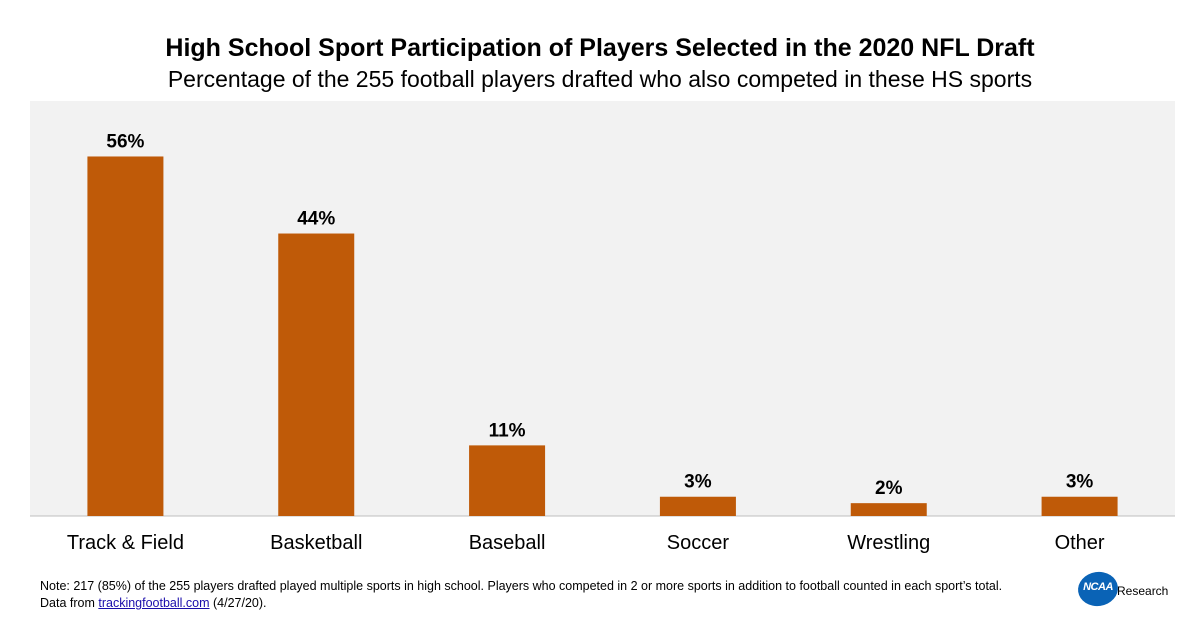  I want to click on bar-track-field, so click(125, 336).